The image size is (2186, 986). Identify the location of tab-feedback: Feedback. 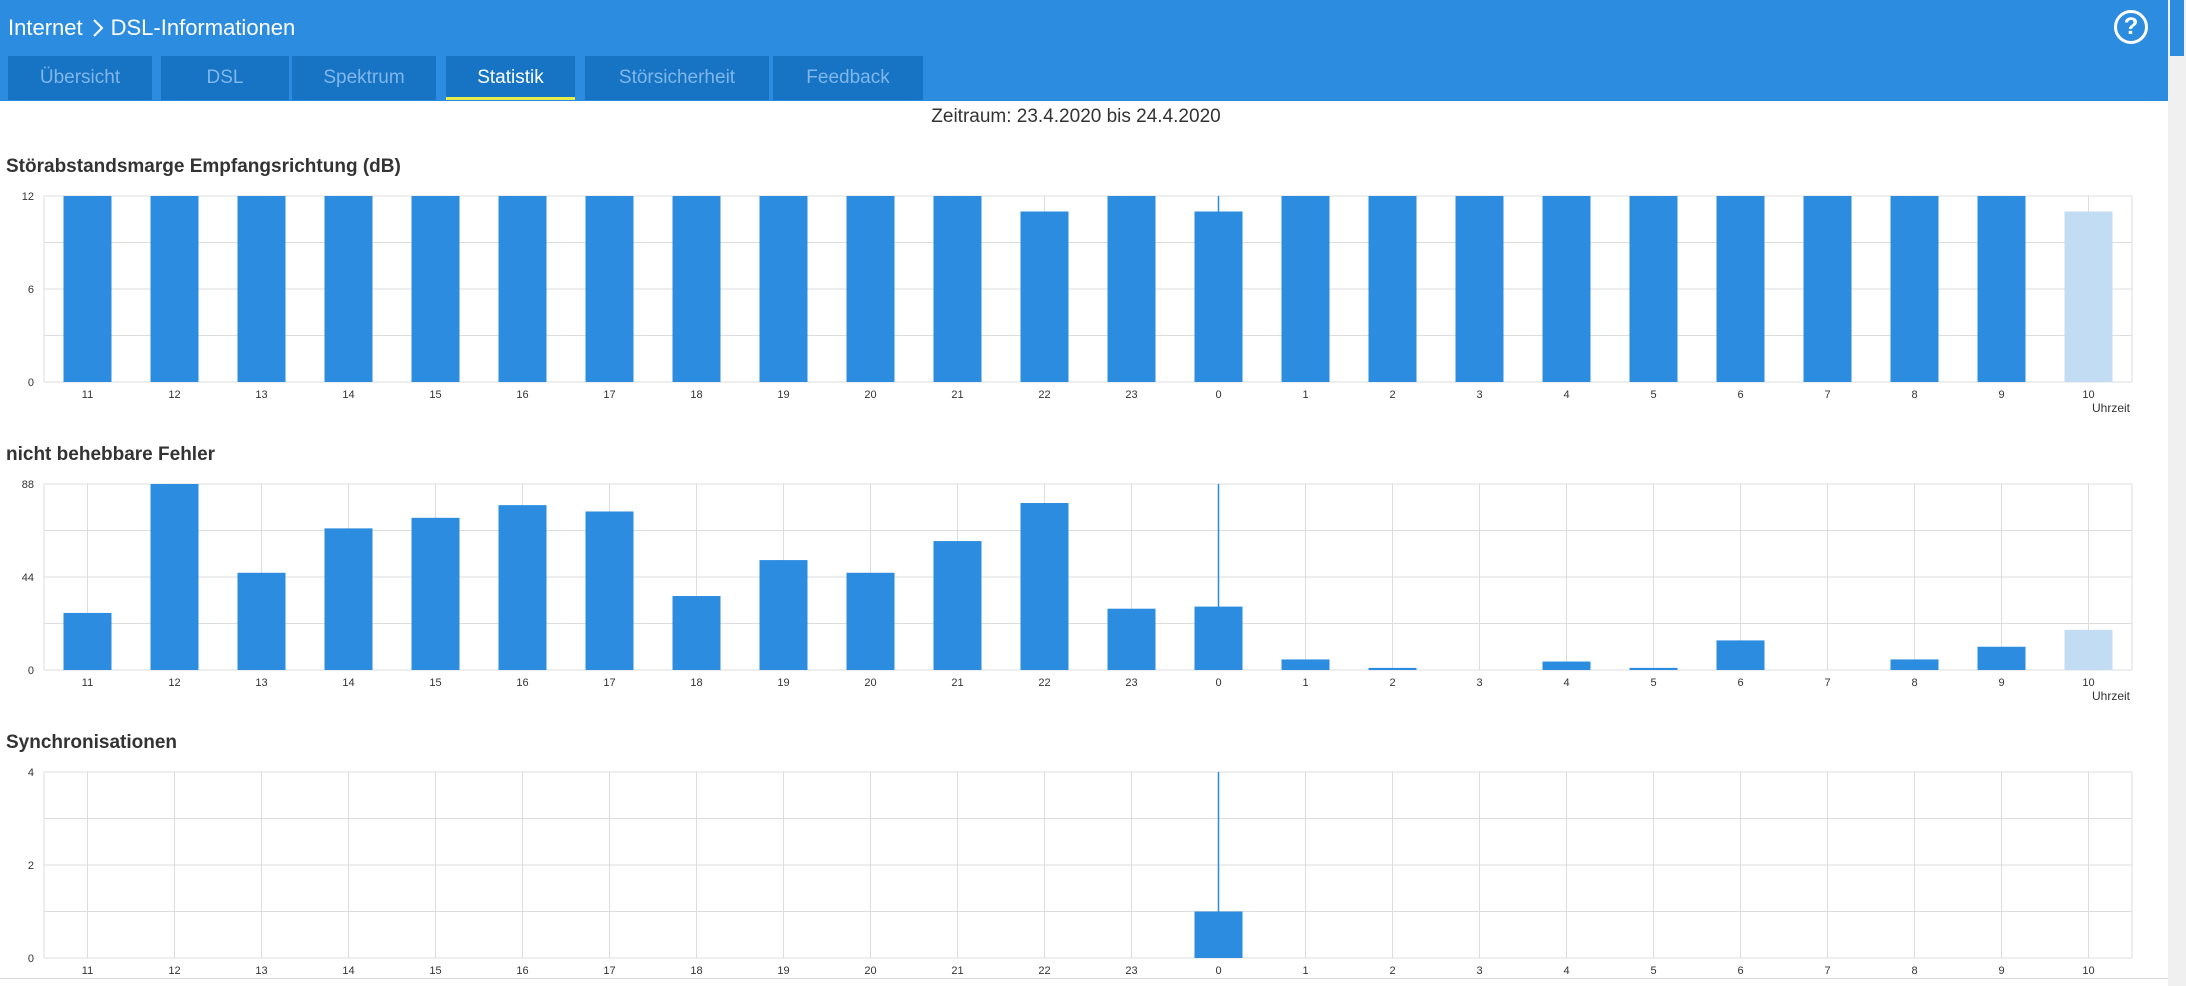
(848, 78).